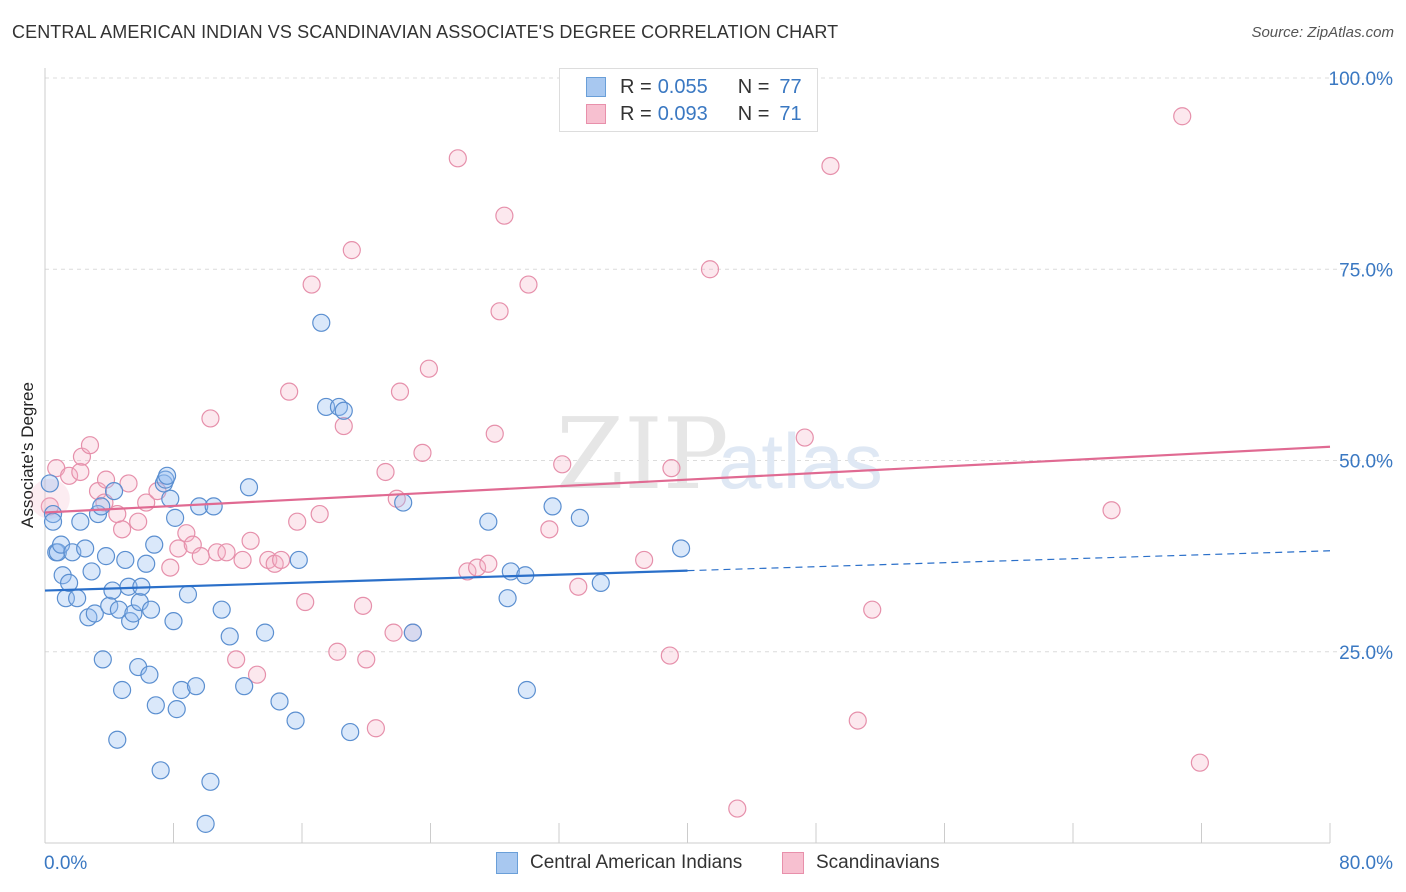 The image size is (1406, 892). Describe the element at coordinates (688, 100) in the screenshot. I see `stats-legend: R = 0.055 N = 77 R = 0.093 N = 71` at that location.